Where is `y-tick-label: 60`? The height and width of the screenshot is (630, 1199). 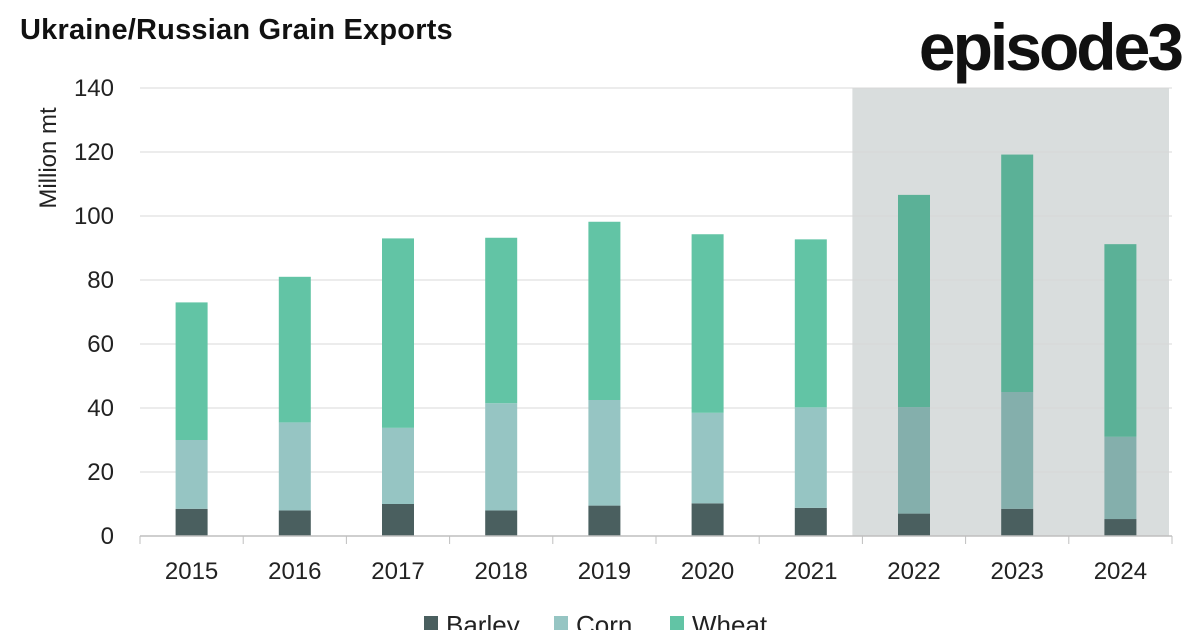
y-tick-label: 60 is located at coordinates (100, 344).